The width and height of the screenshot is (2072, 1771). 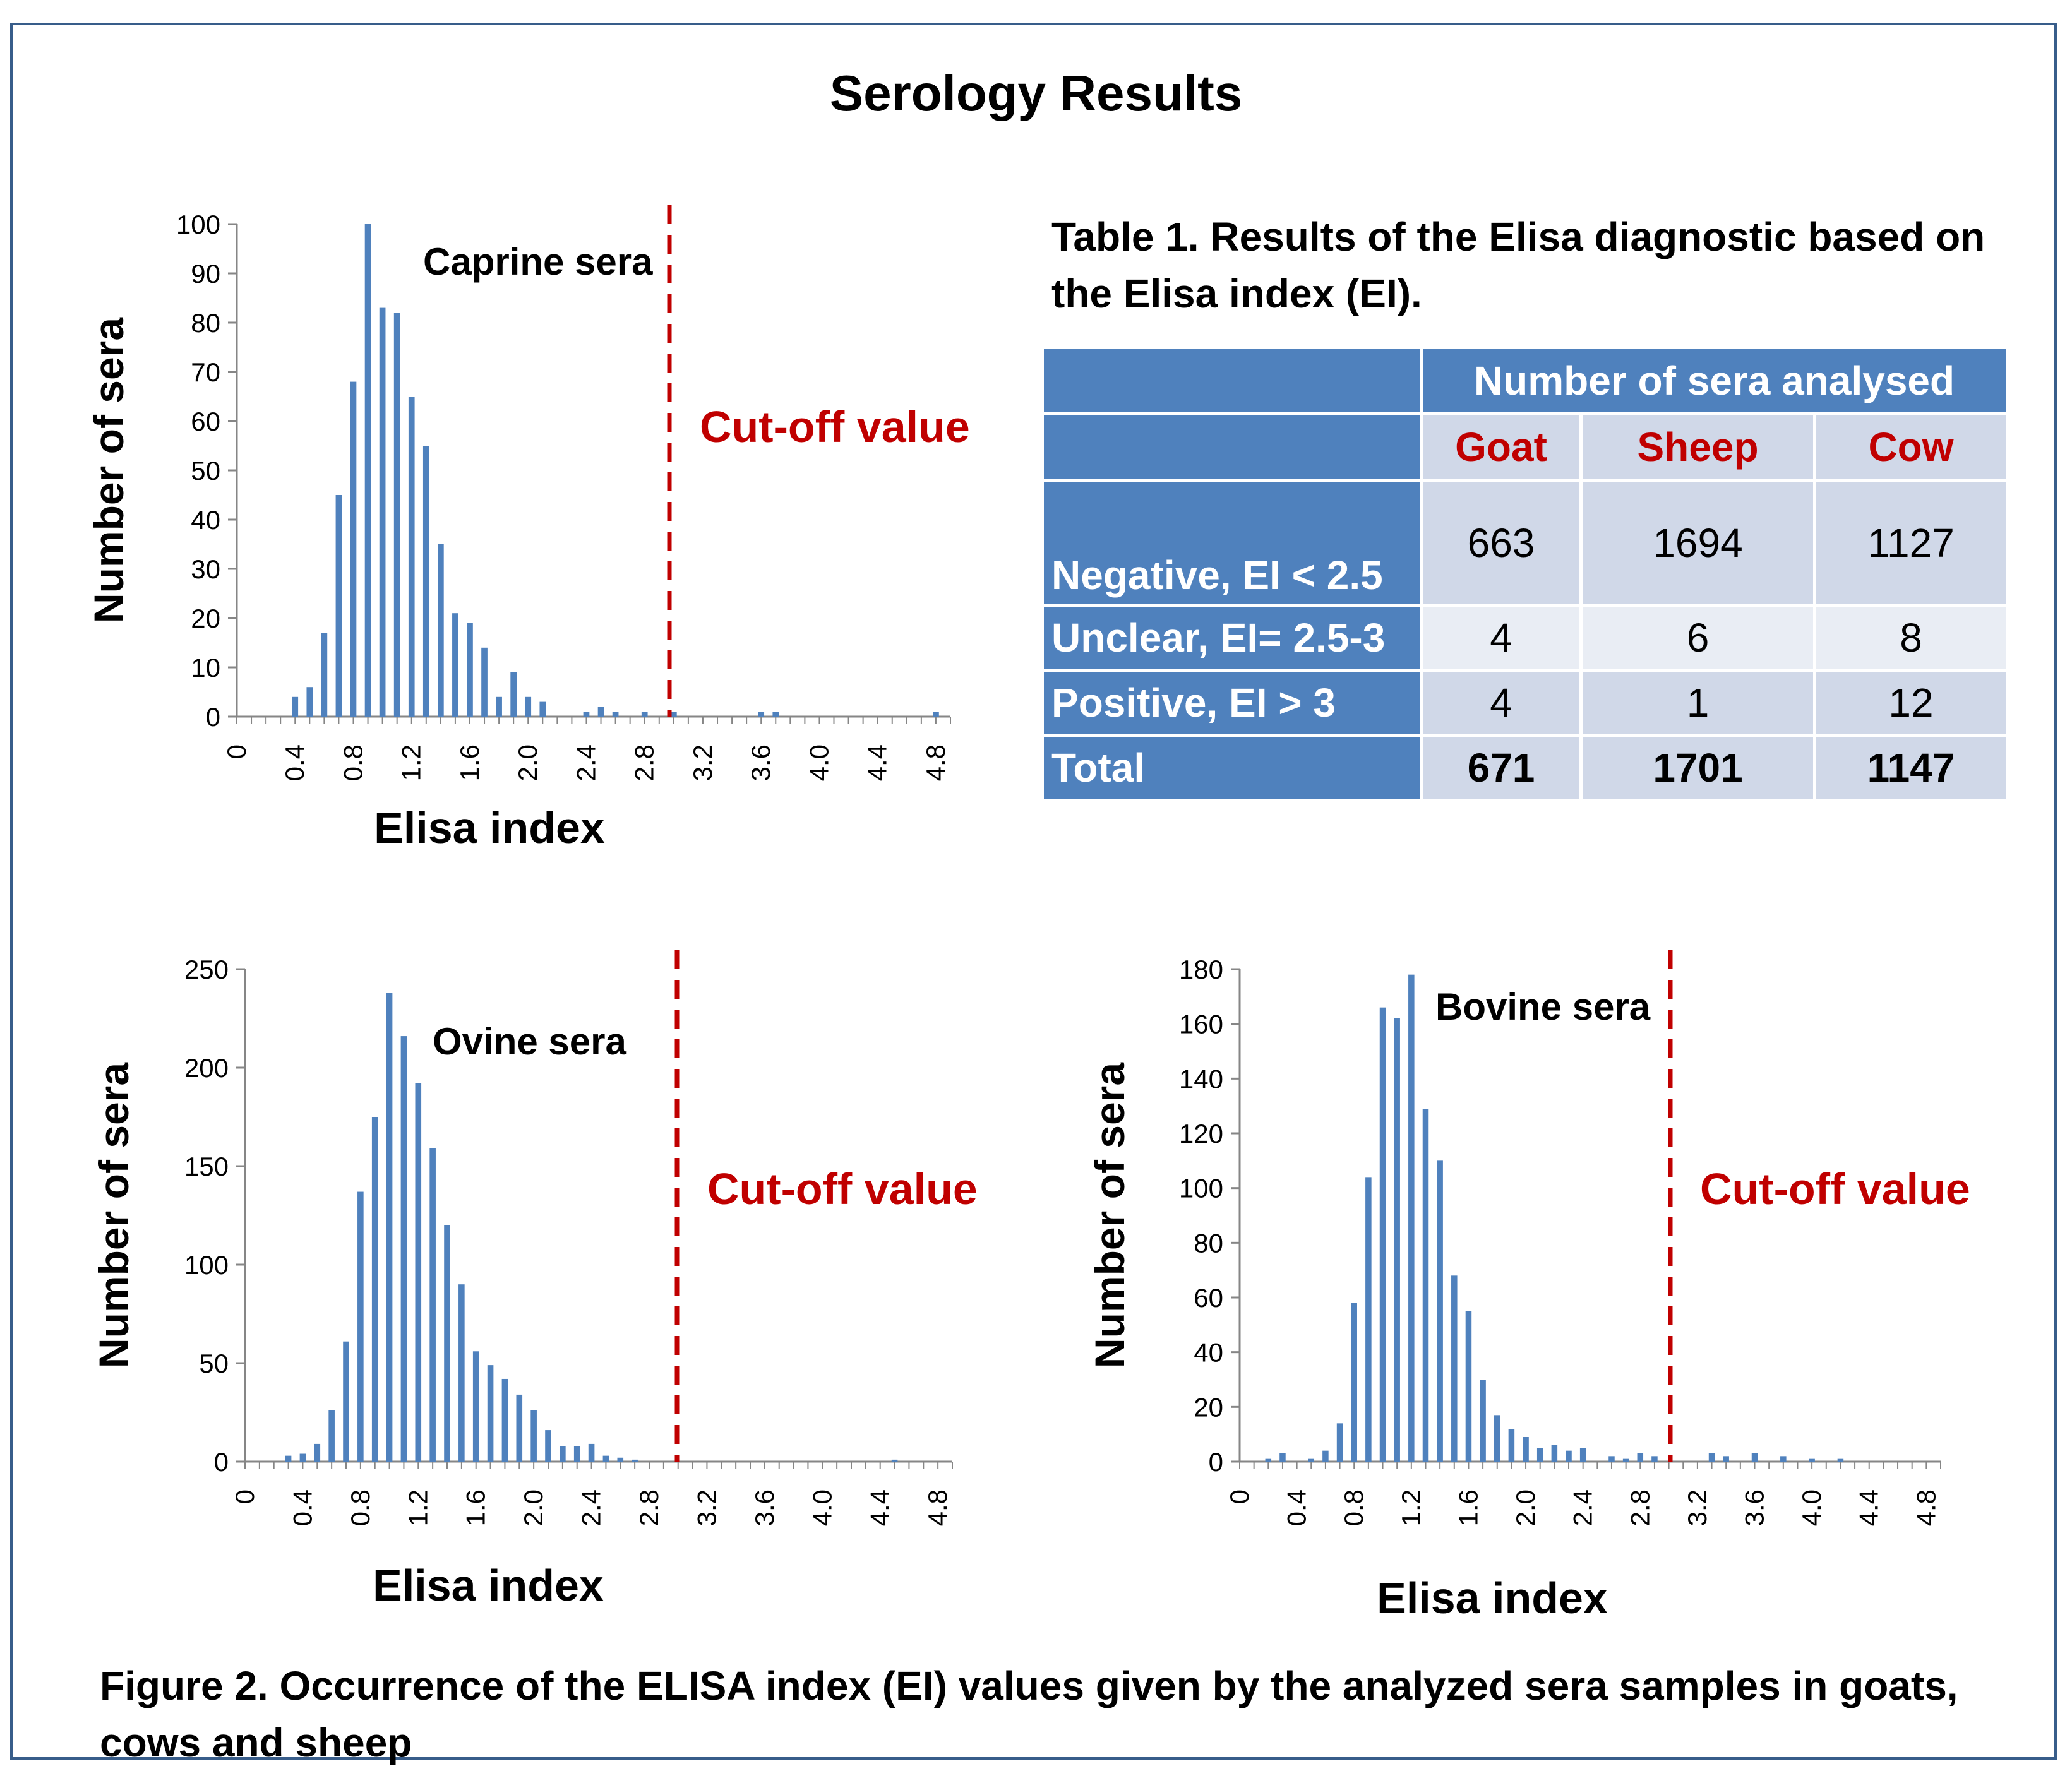 What do you see at coordinates (1697, 447) in the screenshot?
I see `column-header-sheep: Sheep` at bounding box center [1697, 447].